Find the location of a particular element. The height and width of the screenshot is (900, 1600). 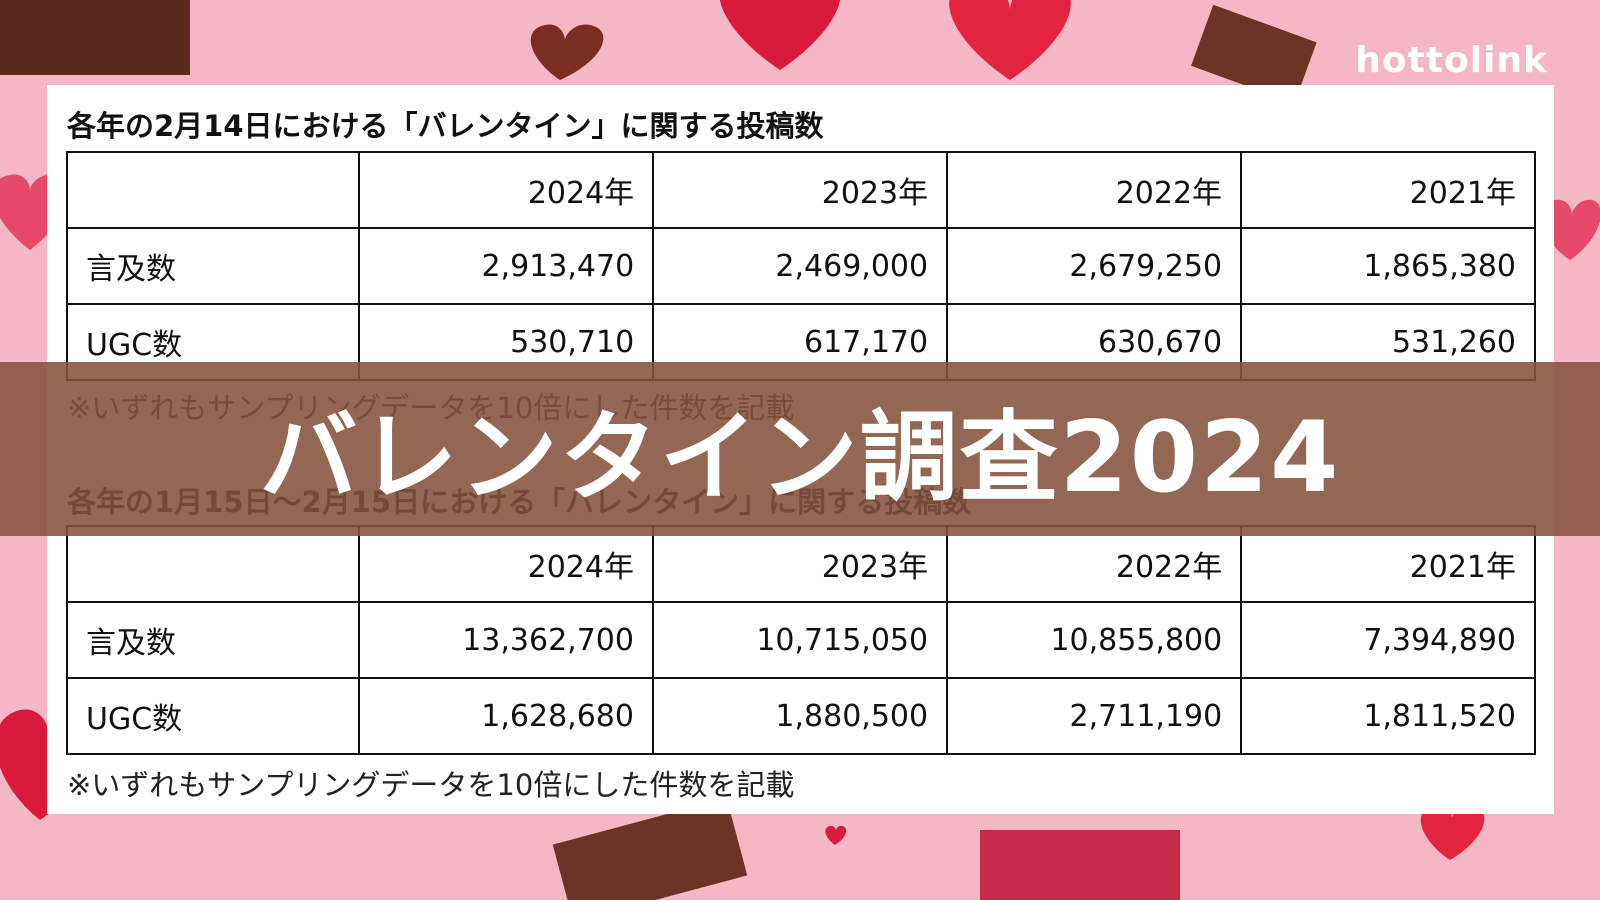

table-cell: 1,628,680 is located at coordinates (505, 716).